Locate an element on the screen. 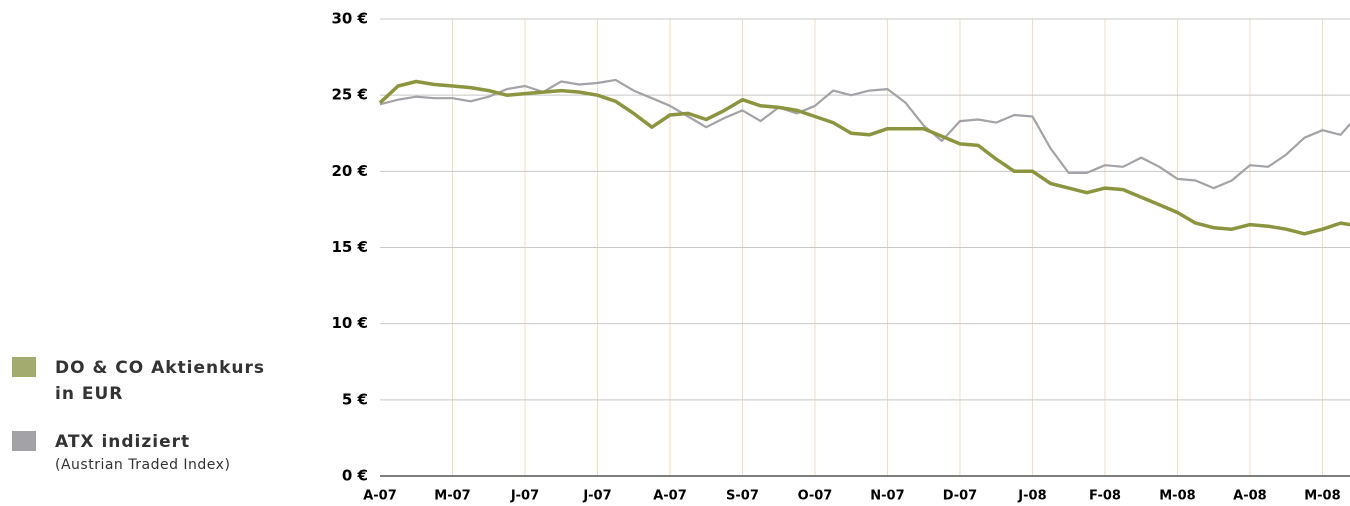  x-tick-label: A-08 is located at coordinates (1250, 496).